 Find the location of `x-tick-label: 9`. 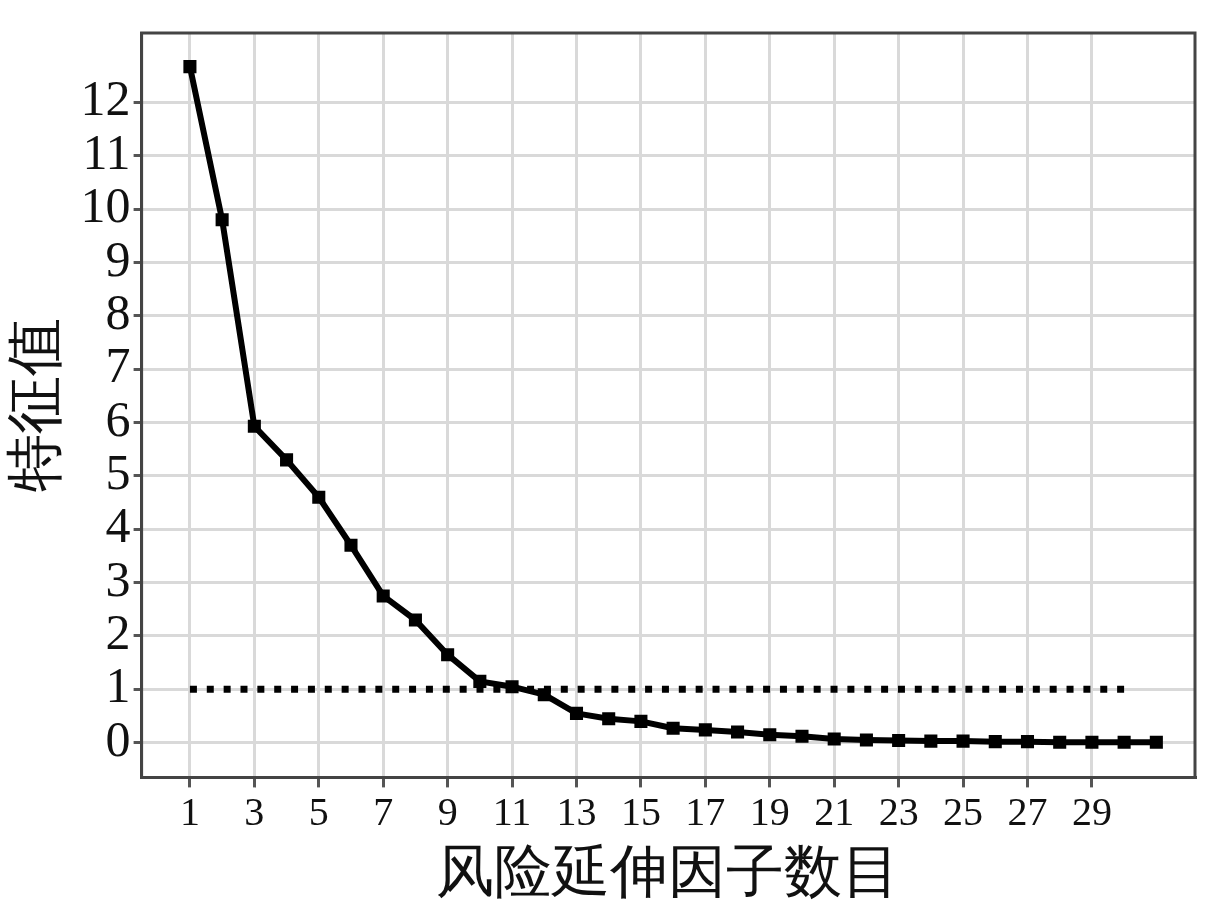

x-tick-label: 9 is located at coordinates (447, 811).